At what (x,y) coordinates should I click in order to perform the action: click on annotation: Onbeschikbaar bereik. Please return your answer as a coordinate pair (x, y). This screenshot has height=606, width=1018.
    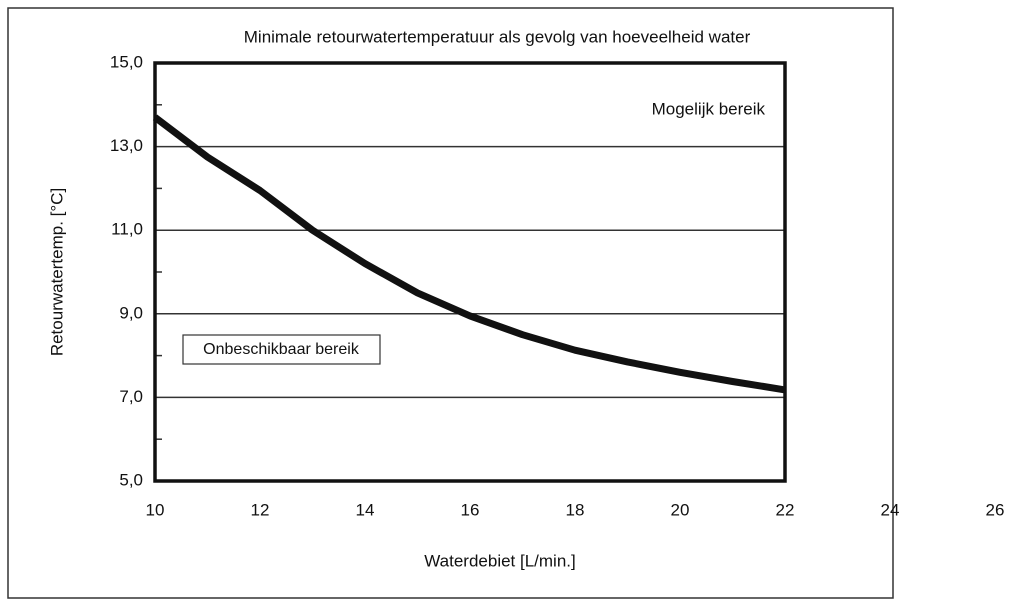
    Looking at the image, I should click on (281, 349).